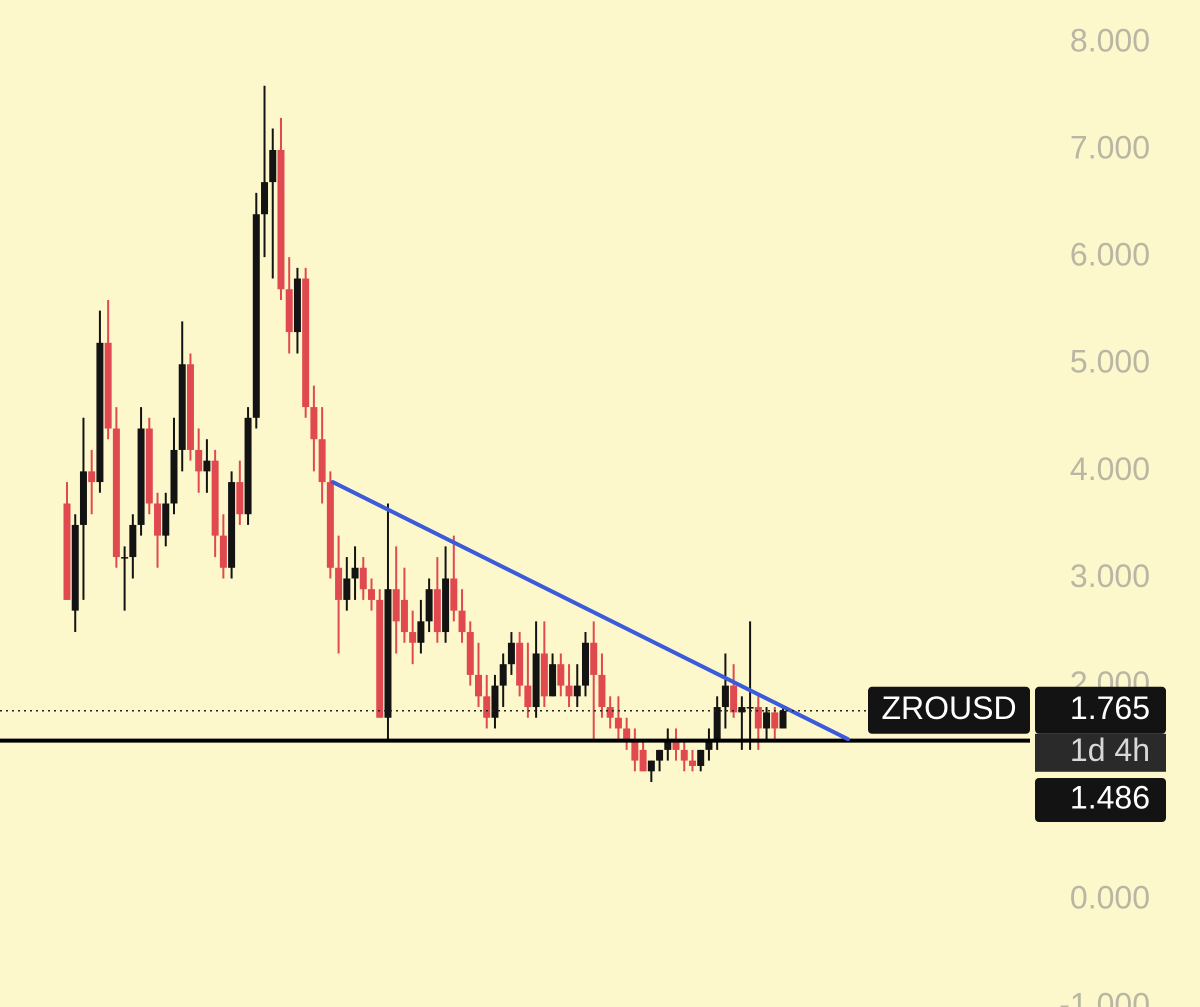 This screenshot has width=1200, height=1007. What do you see at coordinates (590, 611) in the screenshot?
I see `trendline` at bounding box center [590, 611].